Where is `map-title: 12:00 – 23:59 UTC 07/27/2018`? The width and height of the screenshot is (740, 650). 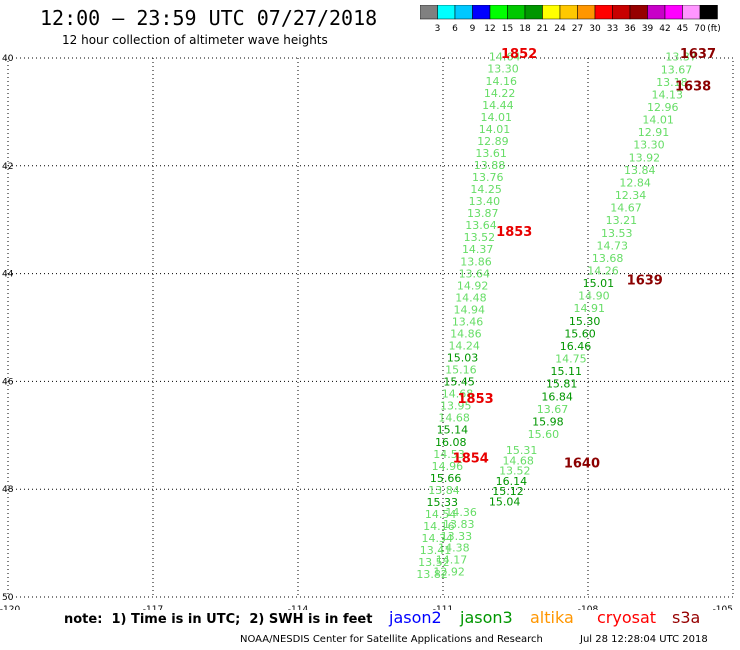 map-title: 12:00 – 23:59 UTC 07/27/2018 is located at coordinates (209, 18).